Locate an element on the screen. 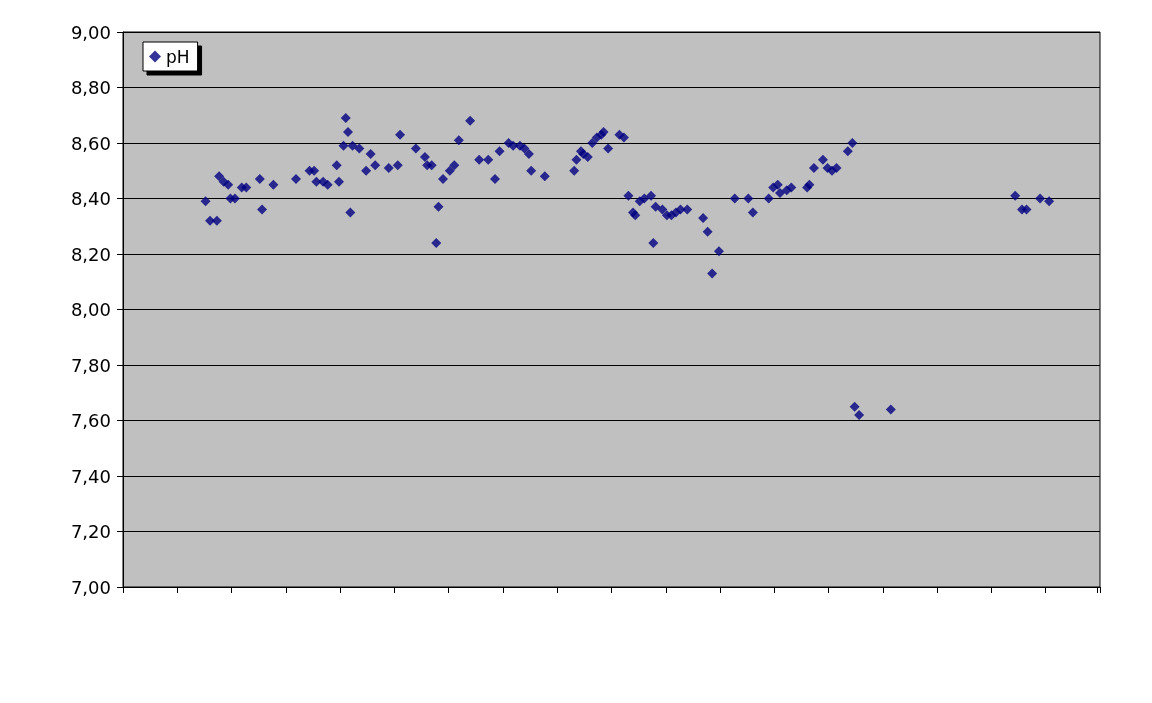 The width and height of the screenshot is (1152, 703). y-tick-label: 7,80 is located at coordinates (90, 365).